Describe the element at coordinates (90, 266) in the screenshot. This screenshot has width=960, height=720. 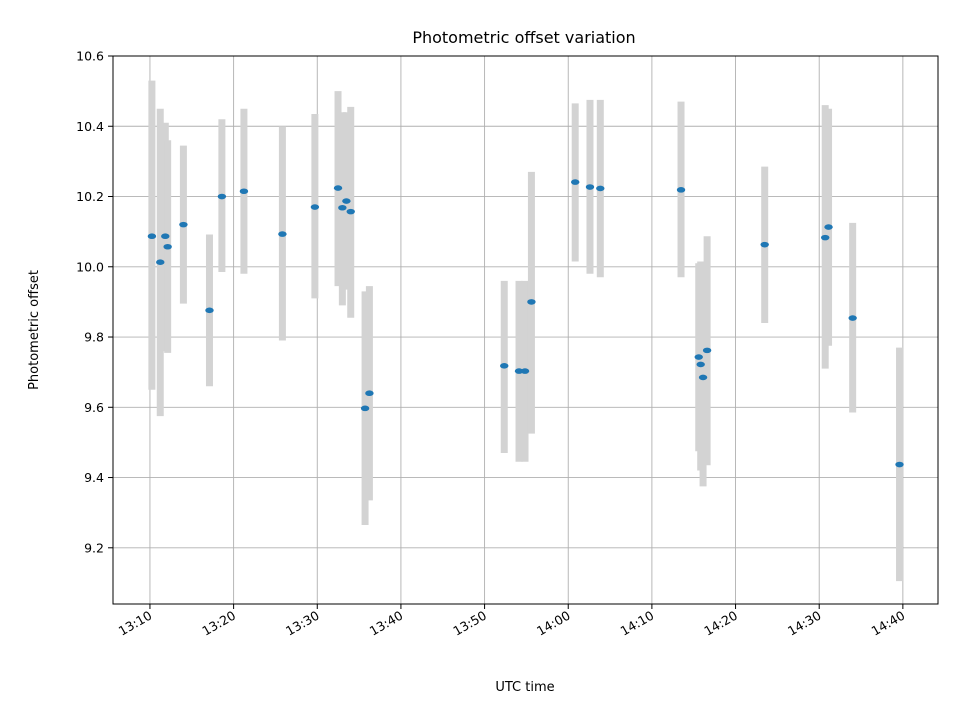
I see `y-tick-label: 10.0` at that location.